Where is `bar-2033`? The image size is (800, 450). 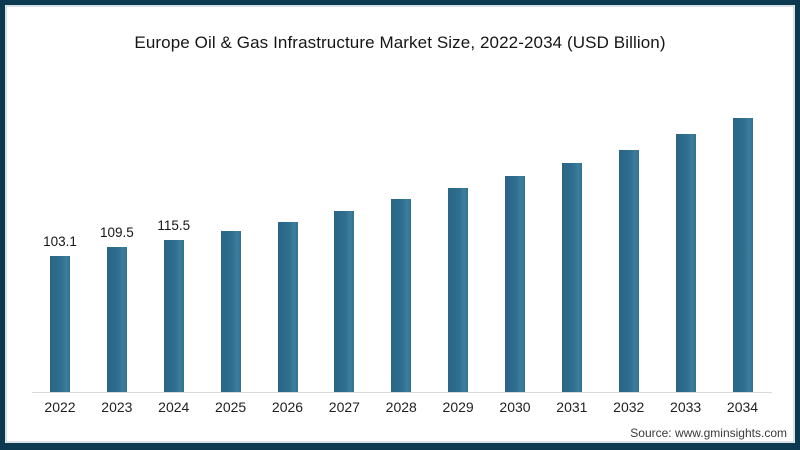 bar-2033 is located at coordinates (685, 263).